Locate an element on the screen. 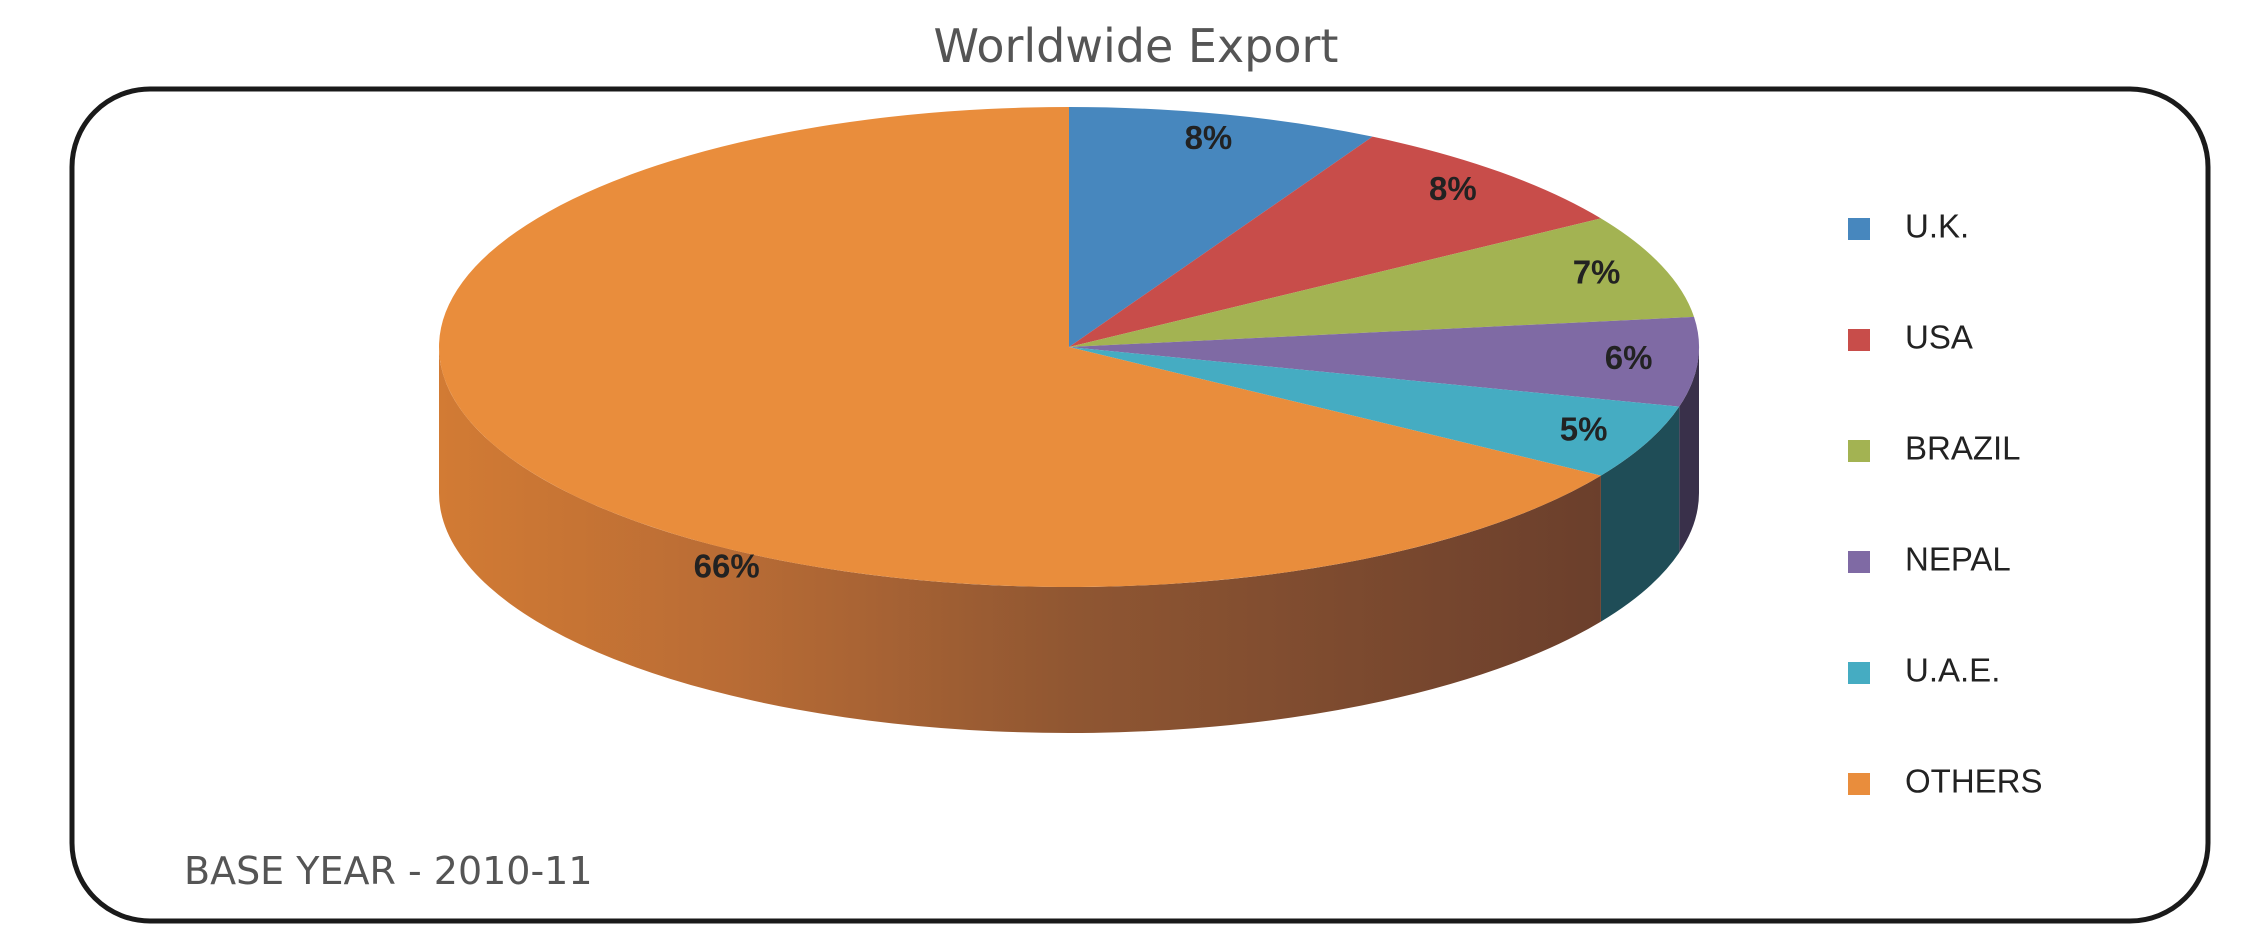 This screenshot has width=2252, height=949. legend-label-usa: USA is located at coordinates (1939, 337).